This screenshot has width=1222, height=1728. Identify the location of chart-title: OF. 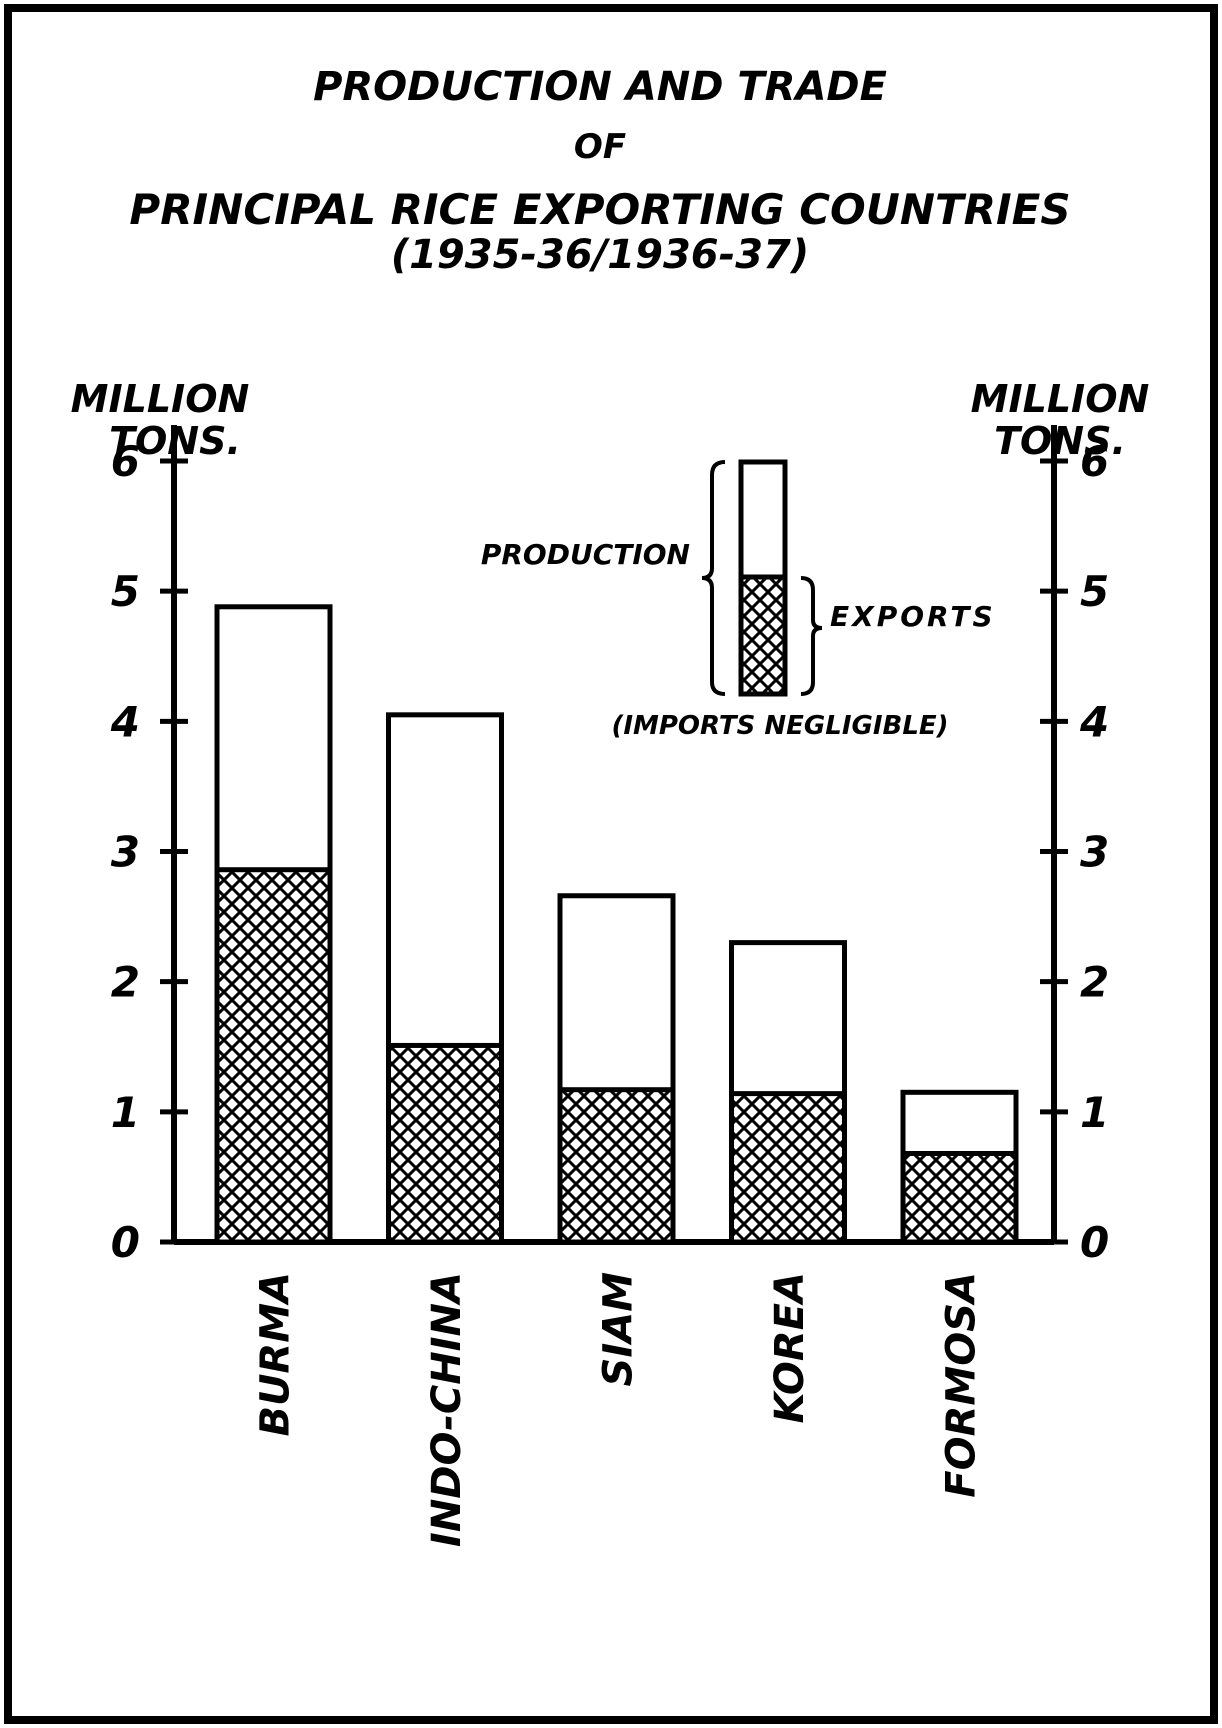
(600, 147).